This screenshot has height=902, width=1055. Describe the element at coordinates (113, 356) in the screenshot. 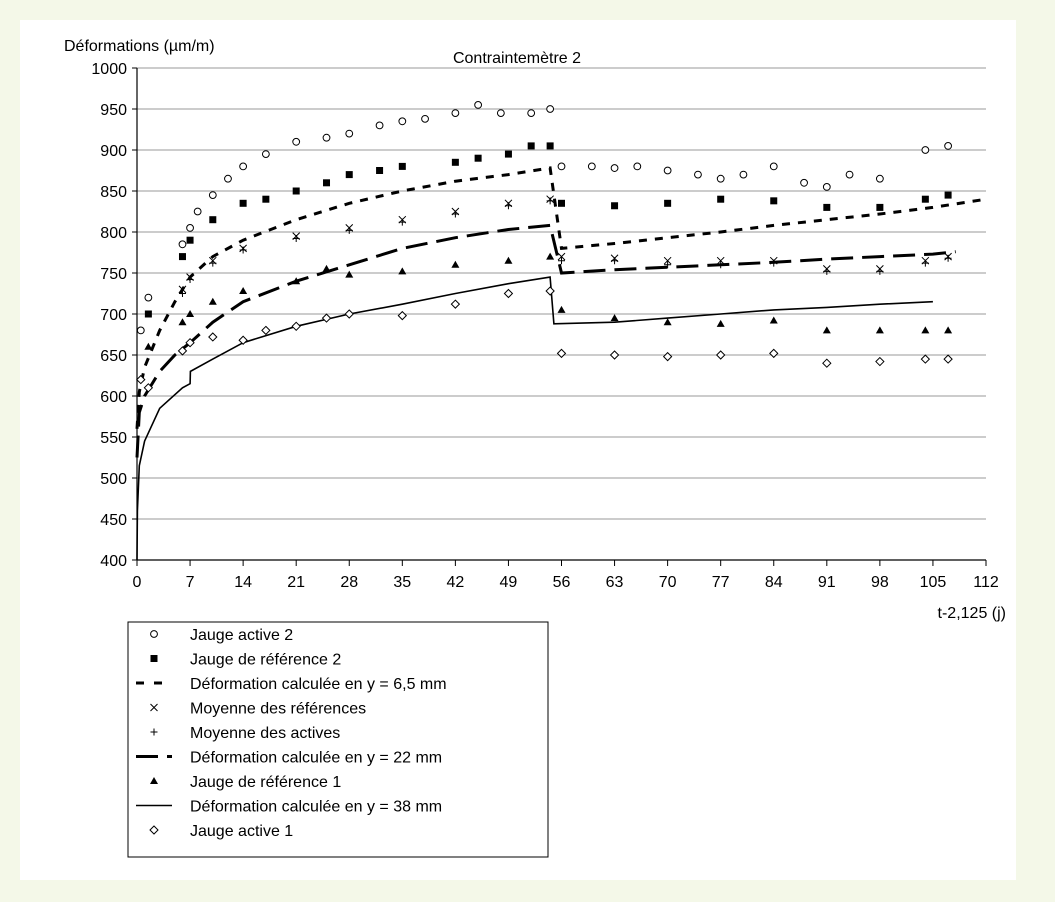

I see `y-tick-label: 650` at that location.